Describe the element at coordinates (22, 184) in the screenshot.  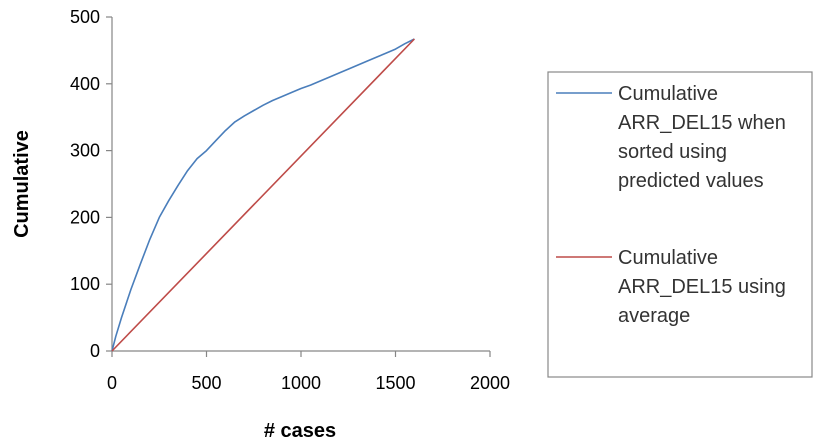
I see `y-axis-title: Cumulative` at that location.